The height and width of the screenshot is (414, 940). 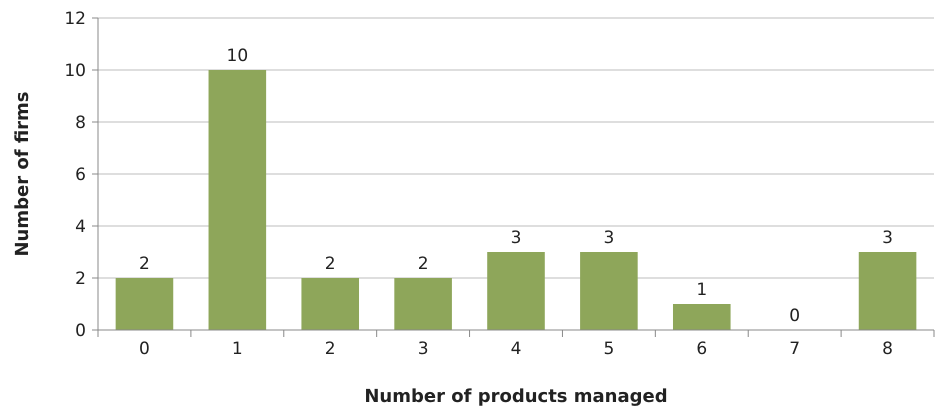 I want to click on y-tick-label: 4, so click(x=80, y=226).